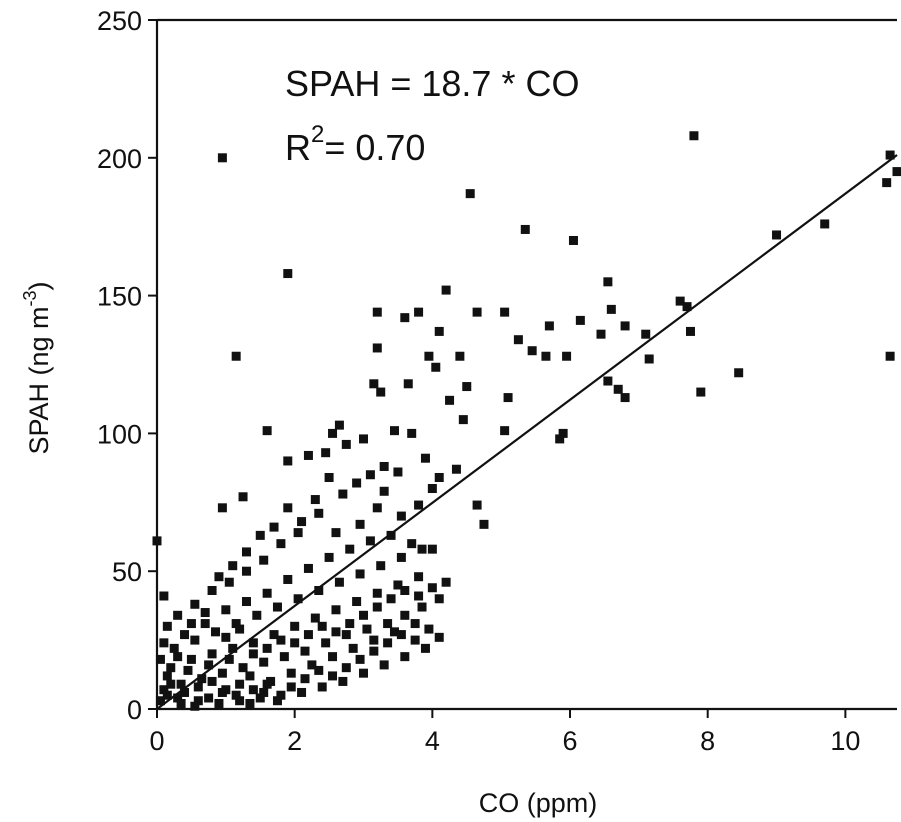 This screenshot has width=901, height=822. I want to click on y-axis-label-close: ), so click(39, 285).